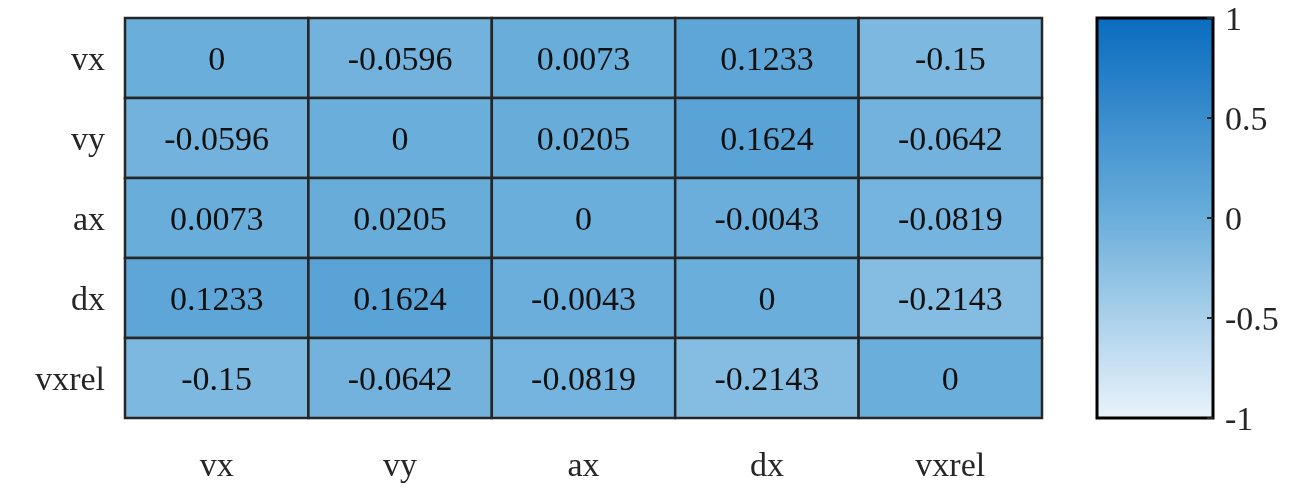  Describe the element at coordinates (216, 464) in the screenshot. I see `x-tick-label: vx` at that location.